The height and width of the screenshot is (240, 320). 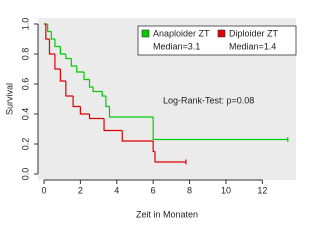 What do you see at coordinates (189, 190) in the screenshot?
I see `x-tick-label: 8` at bounding box center [189, 190].